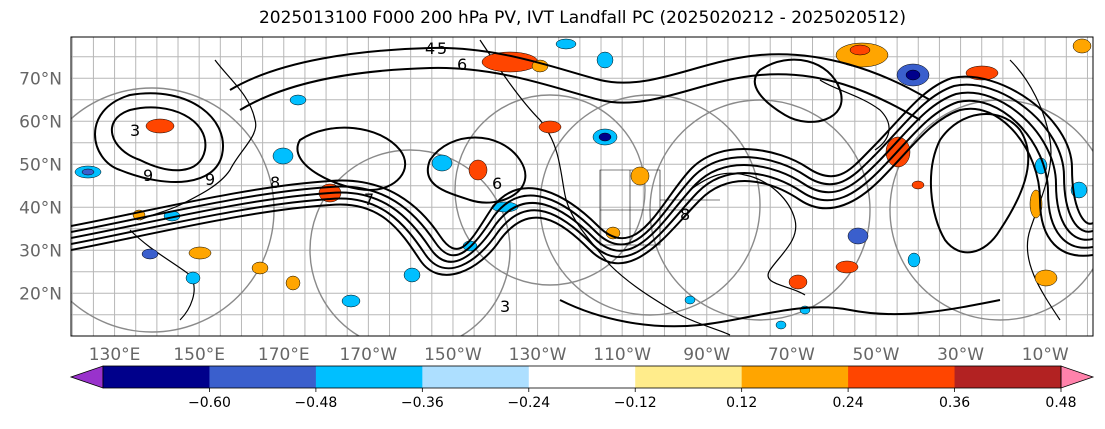 The height and width of the screenshot is (429, 1105). Describe the element at coordinates (40, 186) in the screenshot. I see `latitude-labels: 70°N 60°N 50°N 40°N 30°N 20°N` at that location.